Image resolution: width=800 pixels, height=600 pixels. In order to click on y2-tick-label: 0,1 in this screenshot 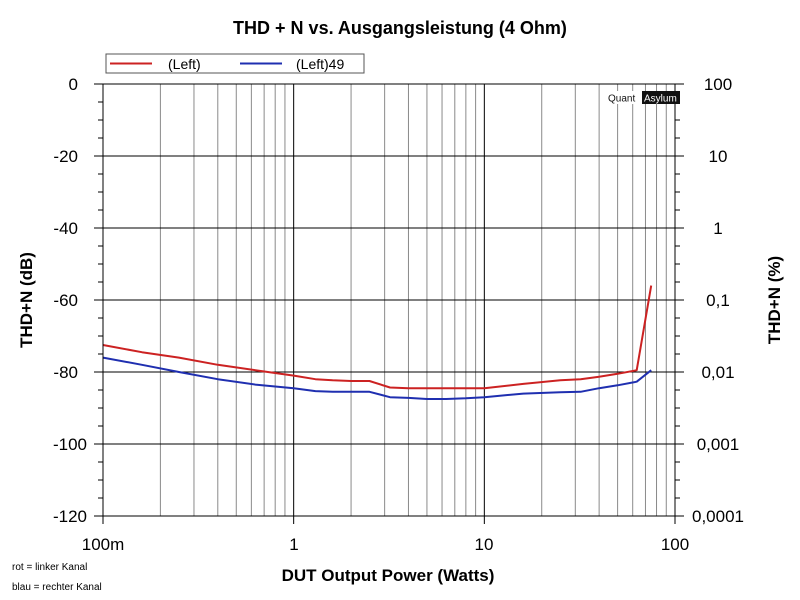, I will do `click(718, 300)`.